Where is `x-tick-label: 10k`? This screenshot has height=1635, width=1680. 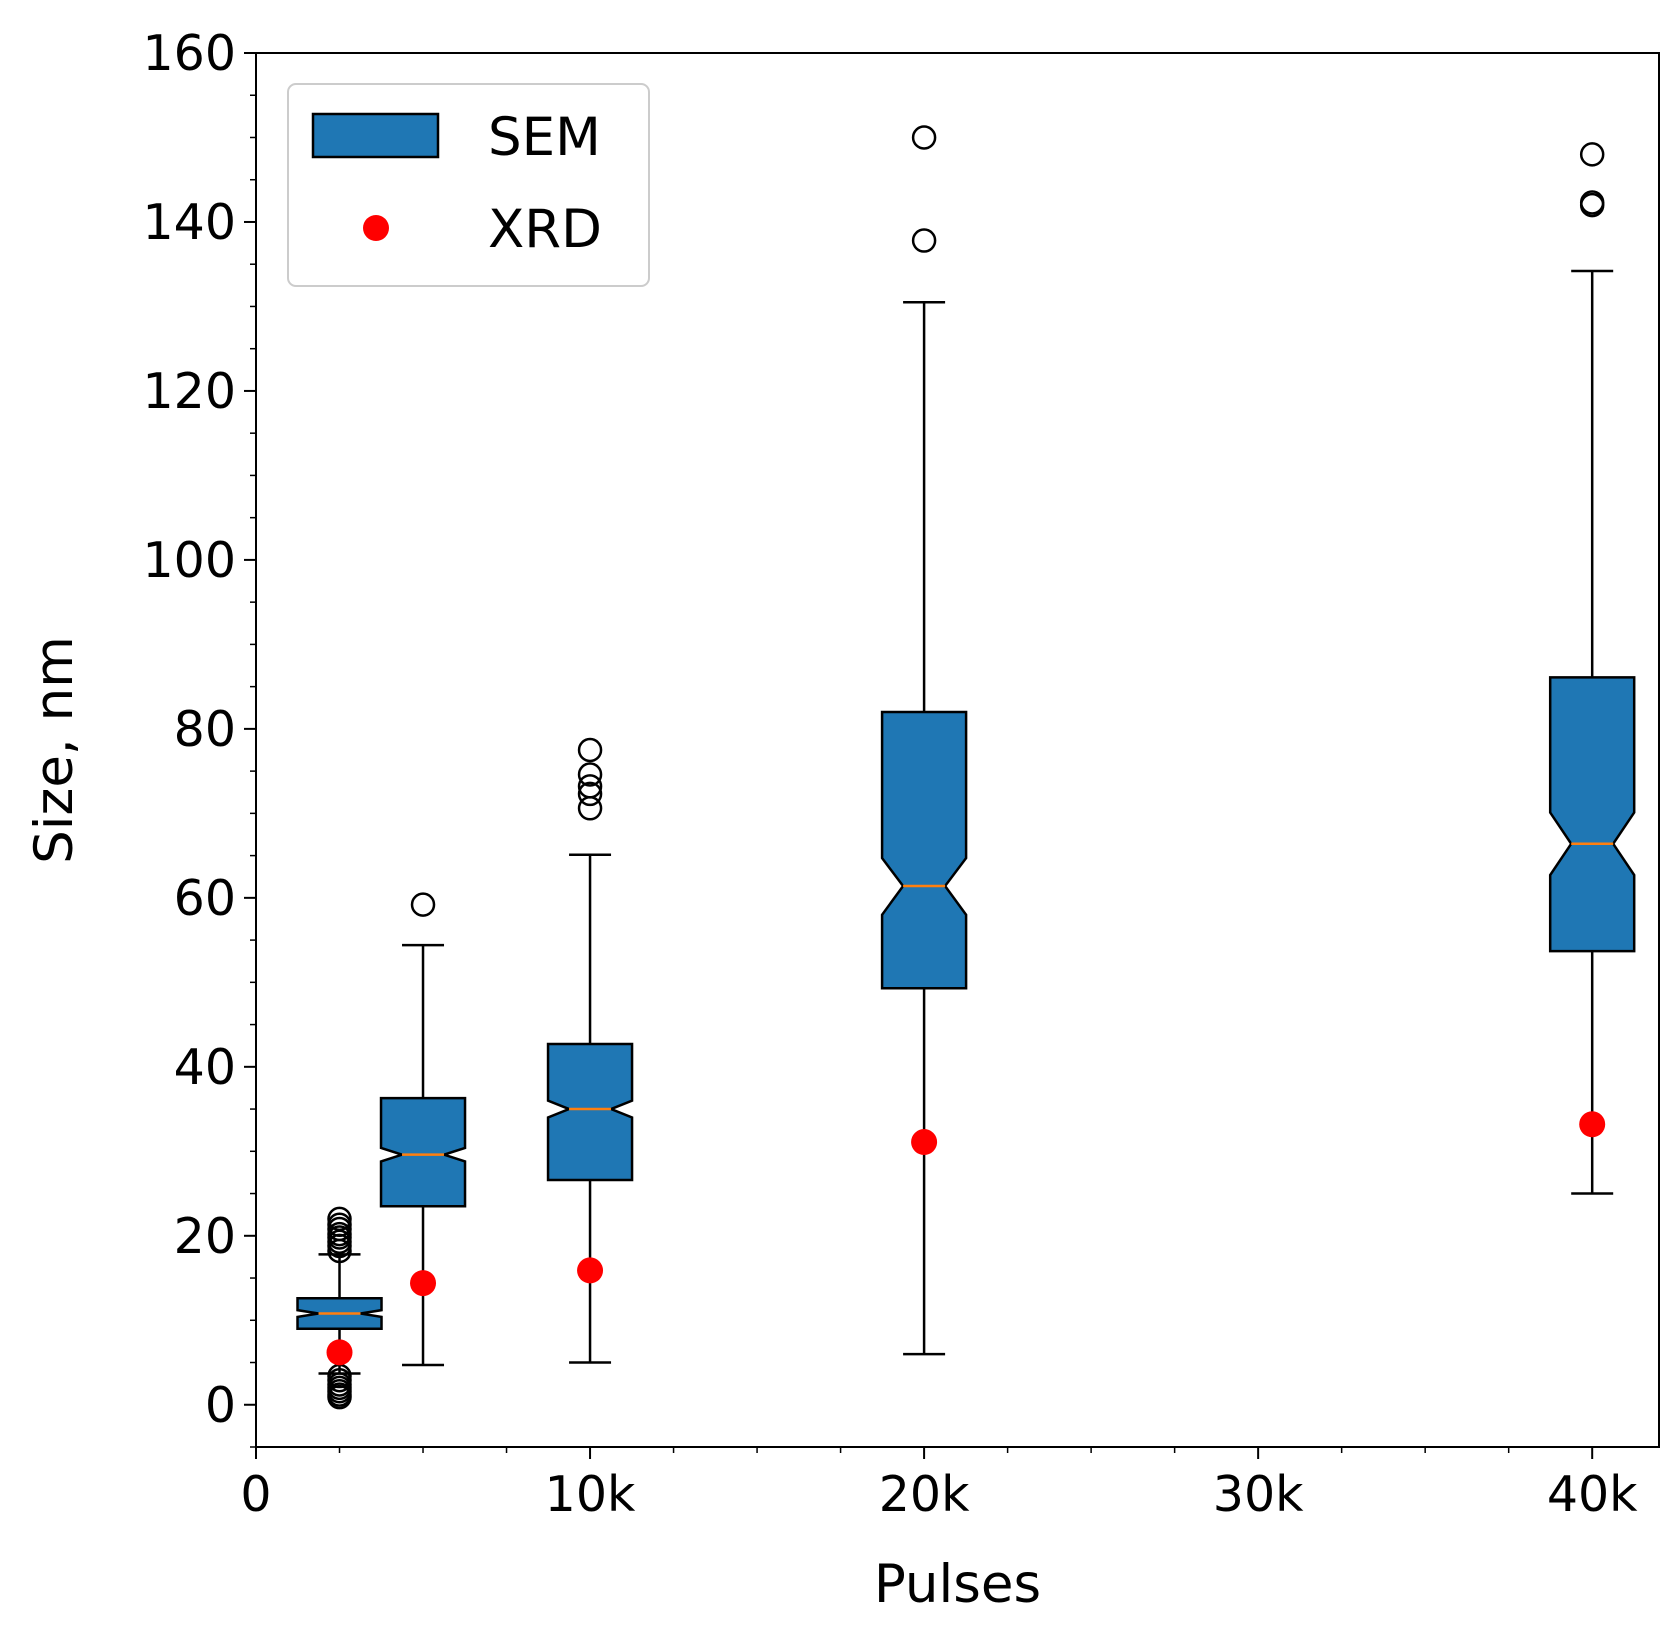 x-tick-label: 10k is located at coordinates (590, 1494).